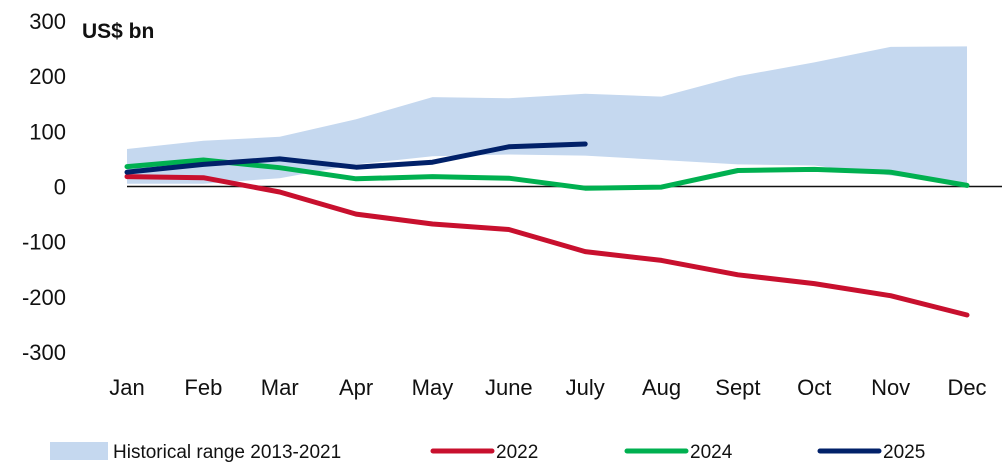 The width and height of the screenshot is (1002, 471). I want to click on y-tick-labels: 300 200 100 0 -100 -200 -300, so click(44, 187).